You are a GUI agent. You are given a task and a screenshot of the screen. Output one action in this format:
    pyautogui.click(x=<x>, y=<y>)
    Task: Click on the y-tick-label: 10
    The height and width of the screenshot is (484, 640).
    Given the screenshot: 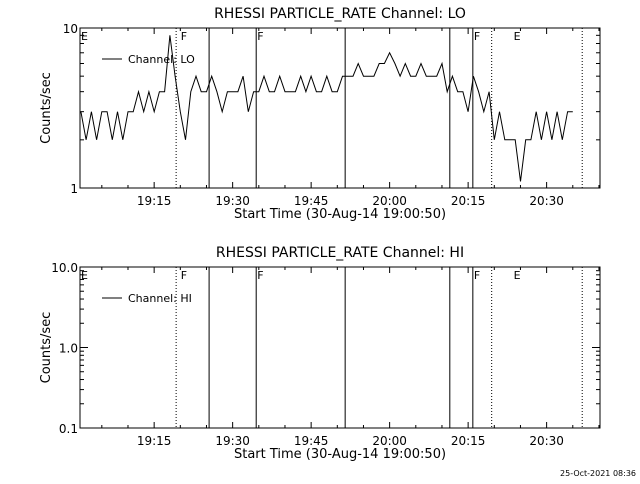 What is the action you would take?
    pyautogui.click(x=70, y=29)
    